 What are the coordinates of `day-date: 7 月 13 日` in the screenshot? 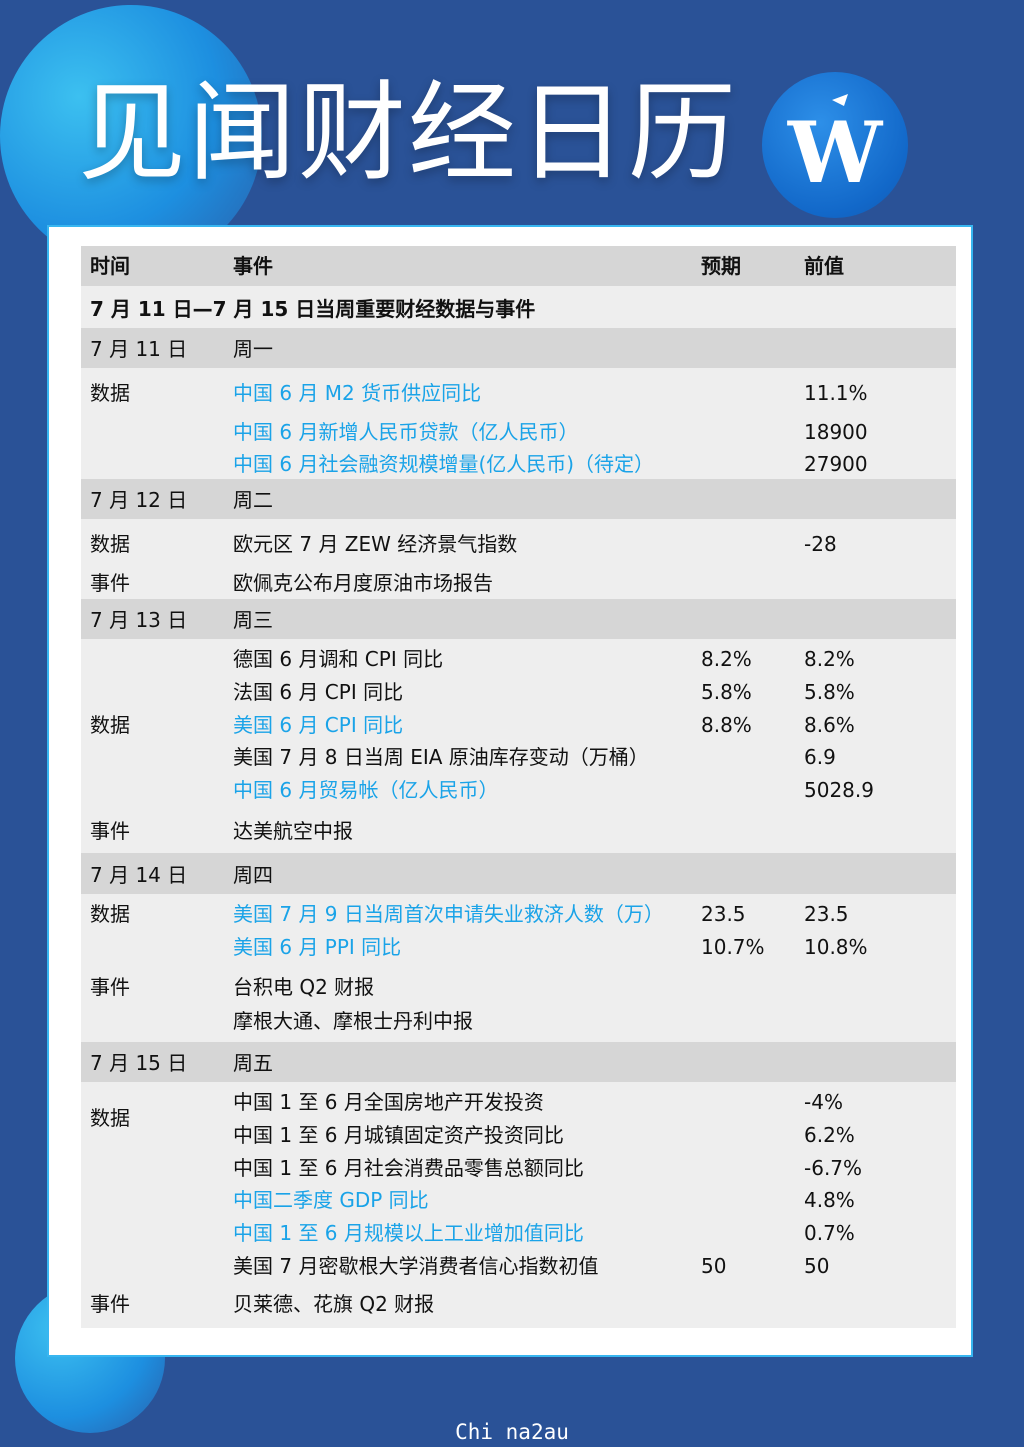 It's located at (139, 620).